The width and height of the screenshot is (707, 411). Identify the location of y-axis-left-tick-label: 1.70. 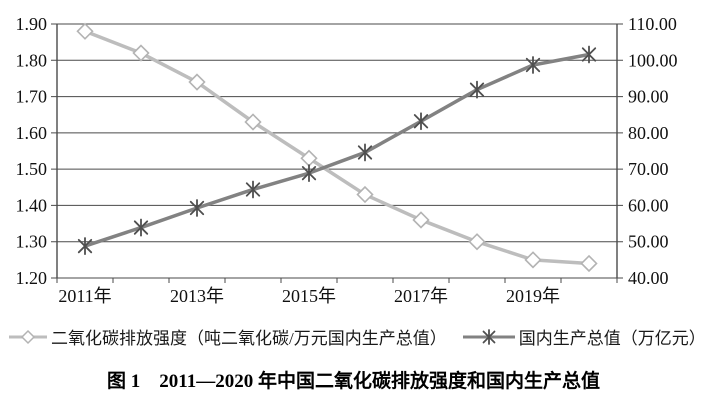
(32, 97).